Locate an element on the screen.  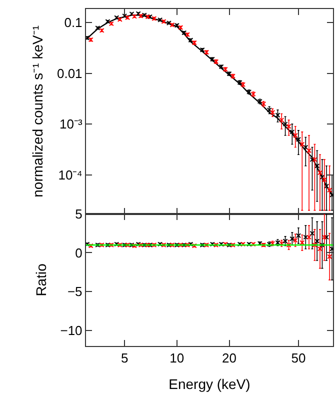
y-axis-title: Ratio is located at coordinates (40, 279).